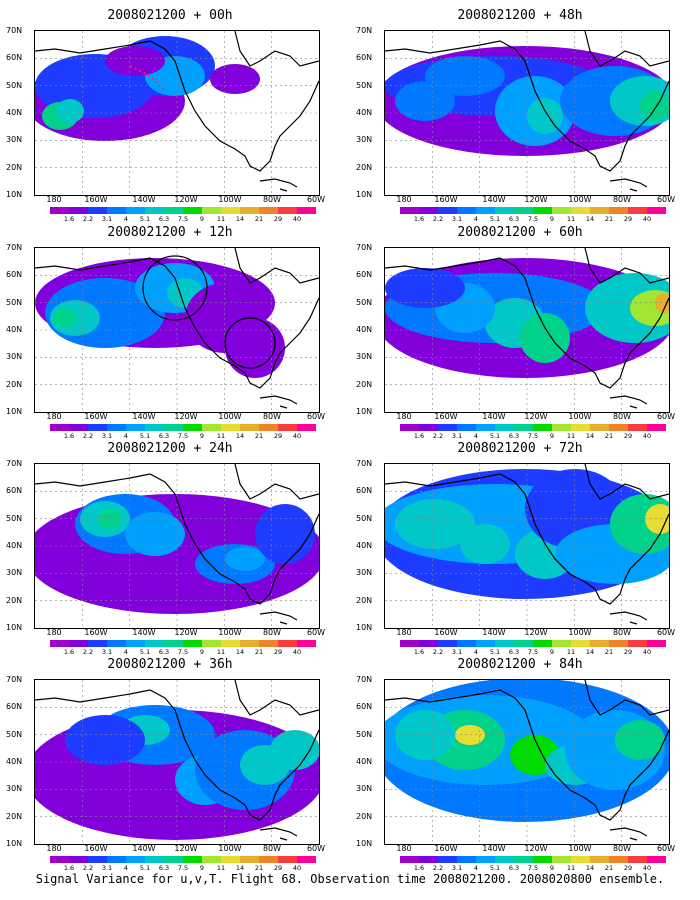  Describe the element at coordinates (14, 518) in the screenshot. I see `y-tick-label: 50N` at that location.